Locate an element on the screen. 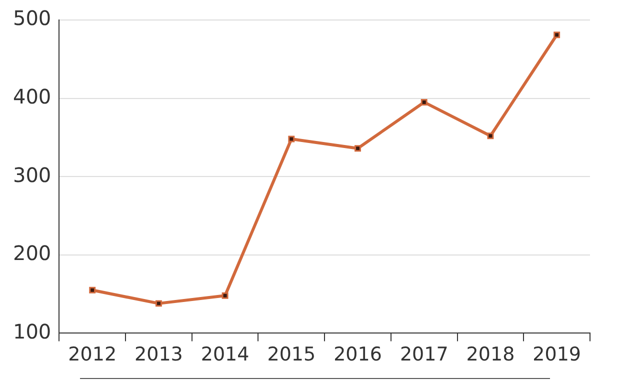 The height and width of the screenshot is (385, 639). y-tick-label: 500 is located at coordinates (32, 18).